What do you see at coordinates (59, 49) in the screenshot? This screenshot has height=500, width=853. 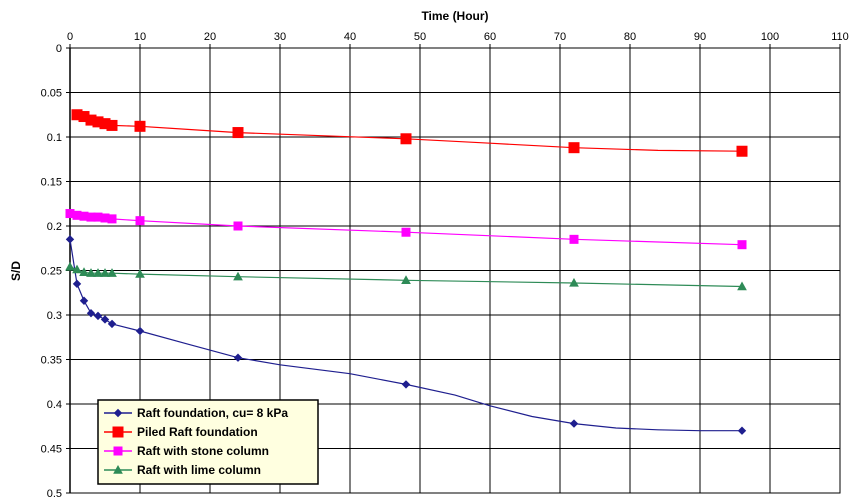 I see `y-tick-label: 0` at bounding box center [59, 49].